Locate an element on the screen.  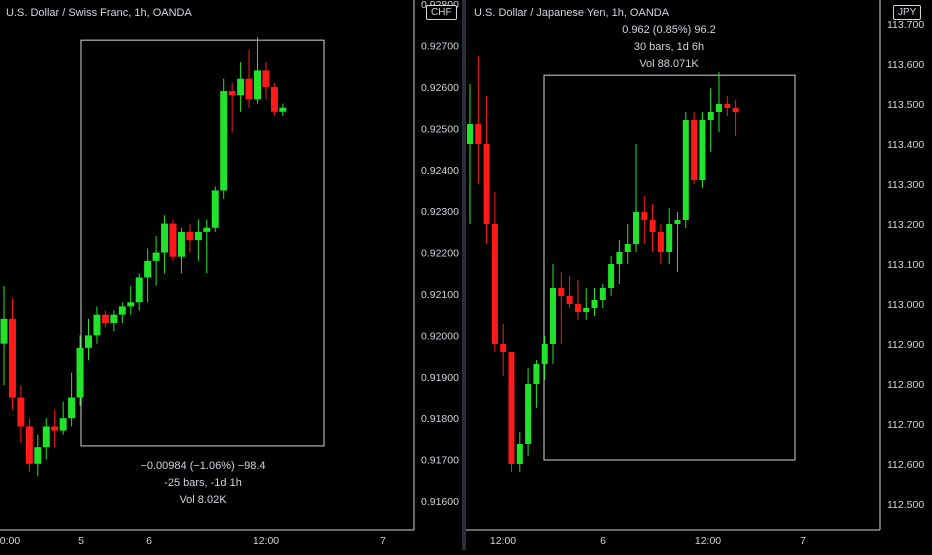
price-tick-label: 0.91600 is located at coordinates (440, 502).